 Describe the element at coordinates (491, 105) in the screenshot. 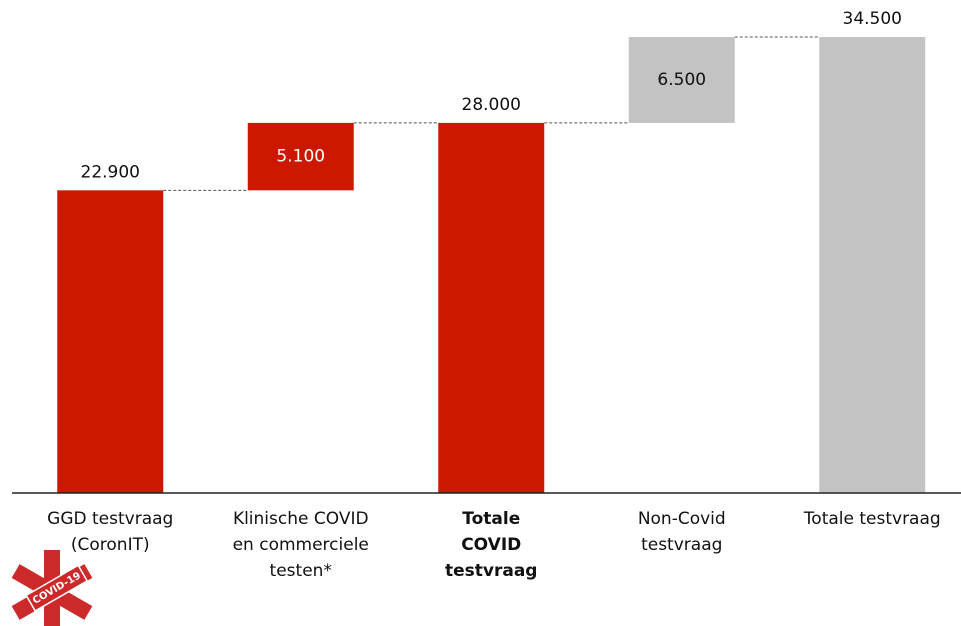

I see `value-label: 28.000` at that location.